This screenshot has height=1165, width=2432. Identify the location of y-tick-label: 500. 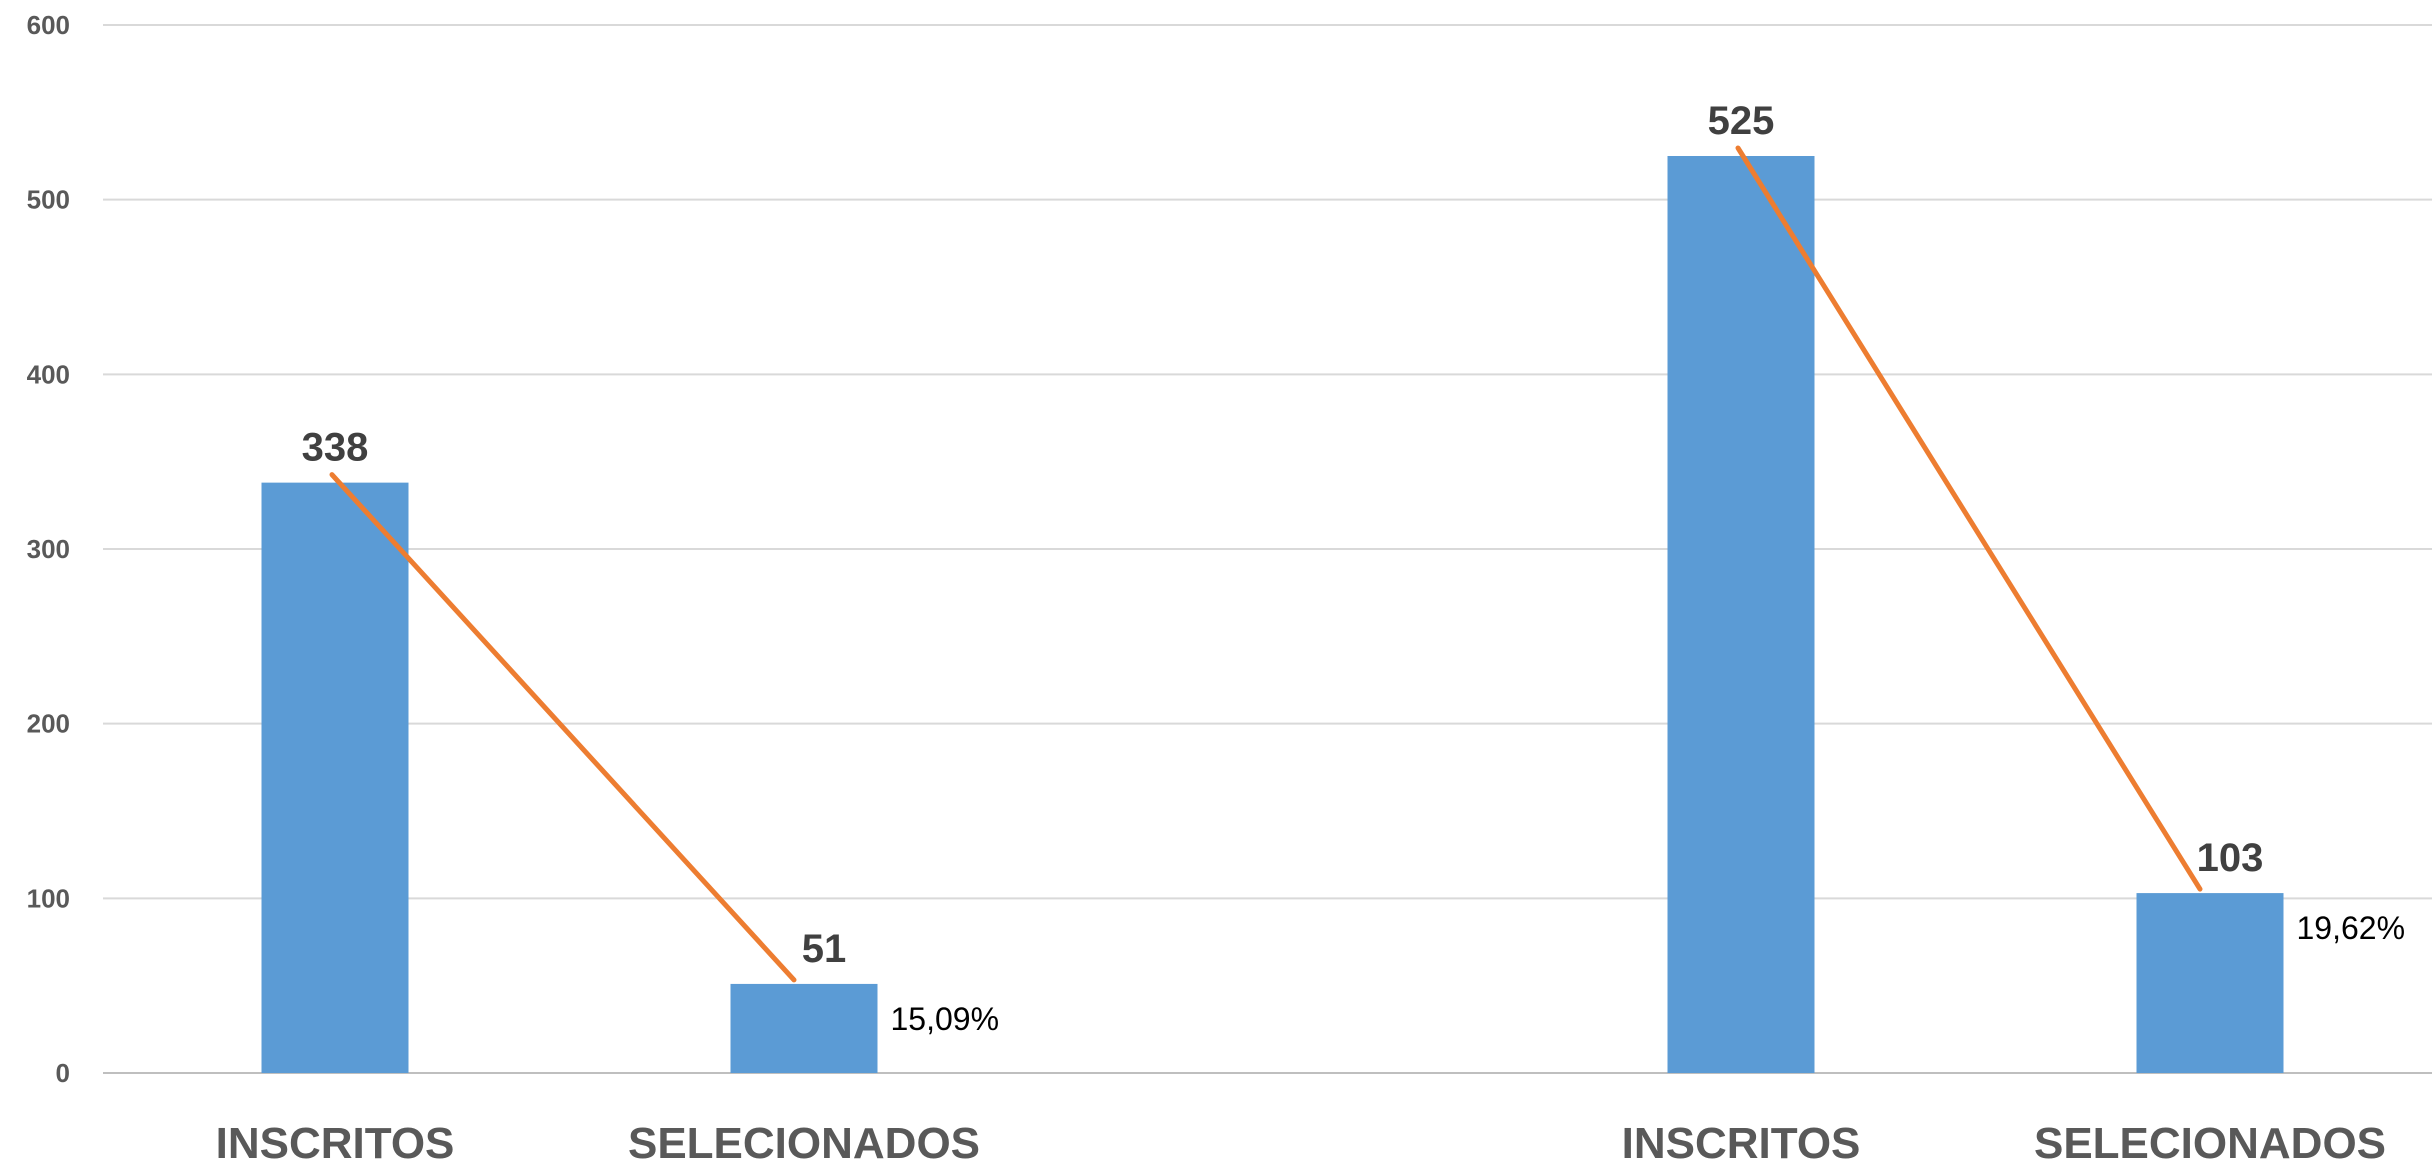
(48, 200).